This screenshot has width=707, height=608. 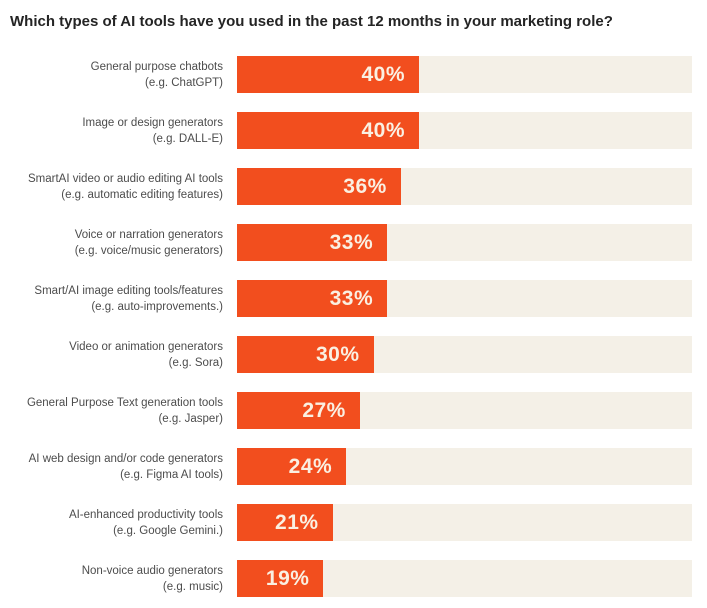 What do you see at coordinates (118, 74) in the screenshot?
I see `category-label: General purpose chatbots (e.g. ChatGPT)` at bounding box center [118, 74].